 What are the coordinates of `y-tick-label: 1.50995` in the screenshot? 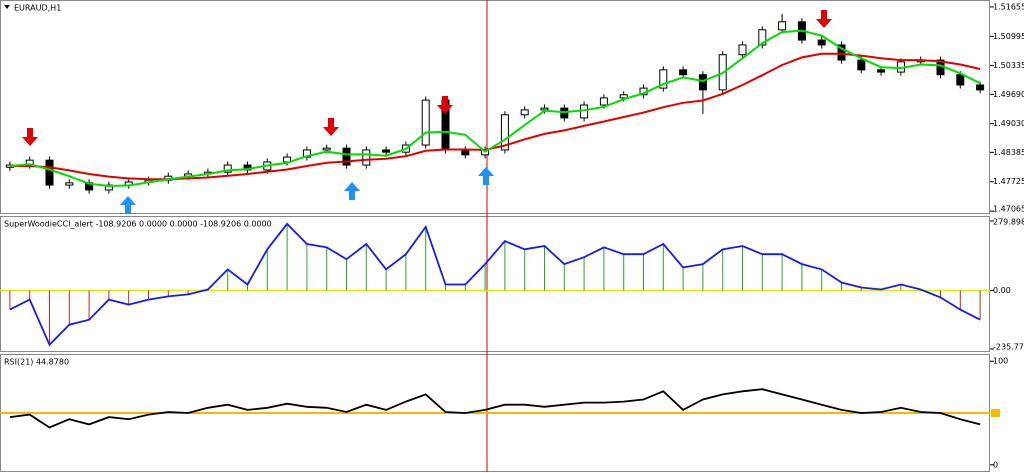 It's located at (1008, 36).